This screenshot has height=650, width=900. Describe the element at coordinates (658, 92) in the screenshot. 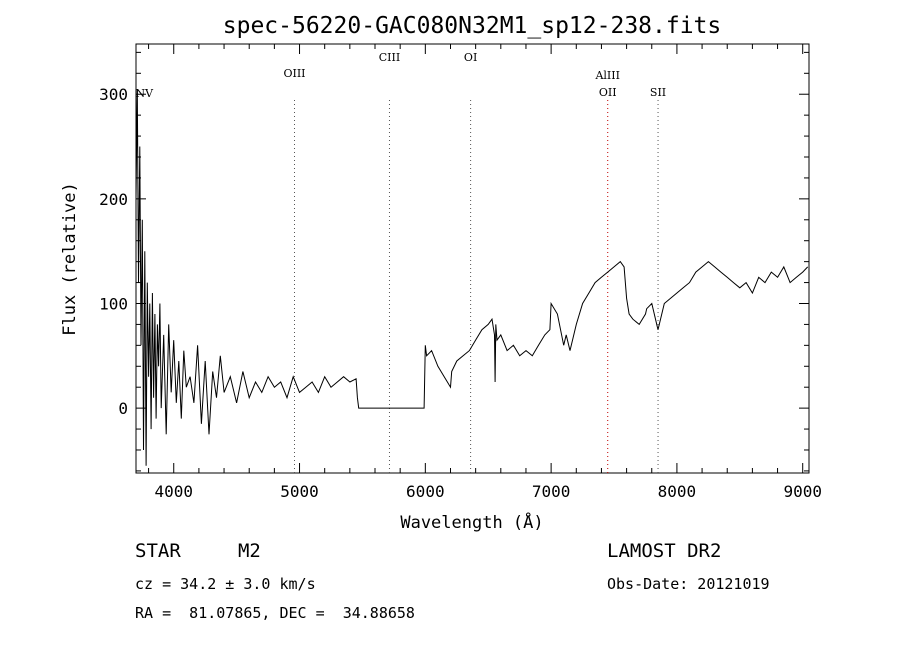

I see `spectral-line-label: SII` at that location.